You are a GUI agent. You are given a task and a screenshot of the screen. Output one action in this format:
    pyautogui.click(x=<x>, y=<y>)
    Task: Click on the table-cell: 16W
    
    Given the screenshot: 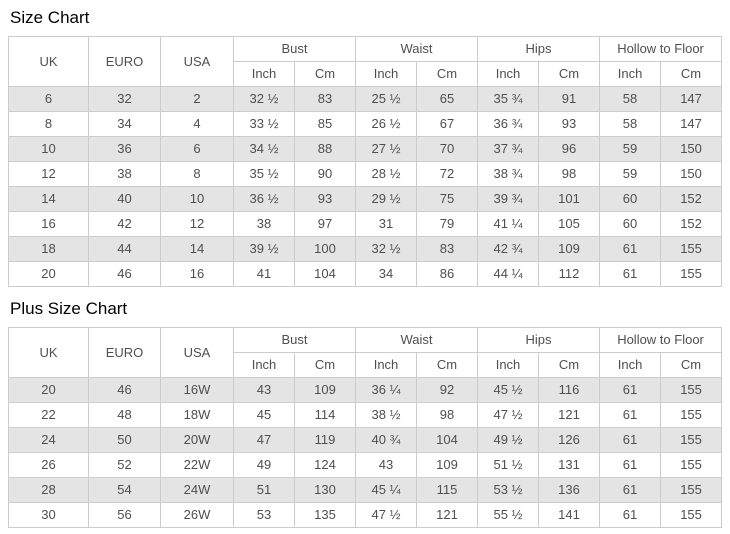 What is the action you would take?
    pyautogui.click(x=197, y=390)
    